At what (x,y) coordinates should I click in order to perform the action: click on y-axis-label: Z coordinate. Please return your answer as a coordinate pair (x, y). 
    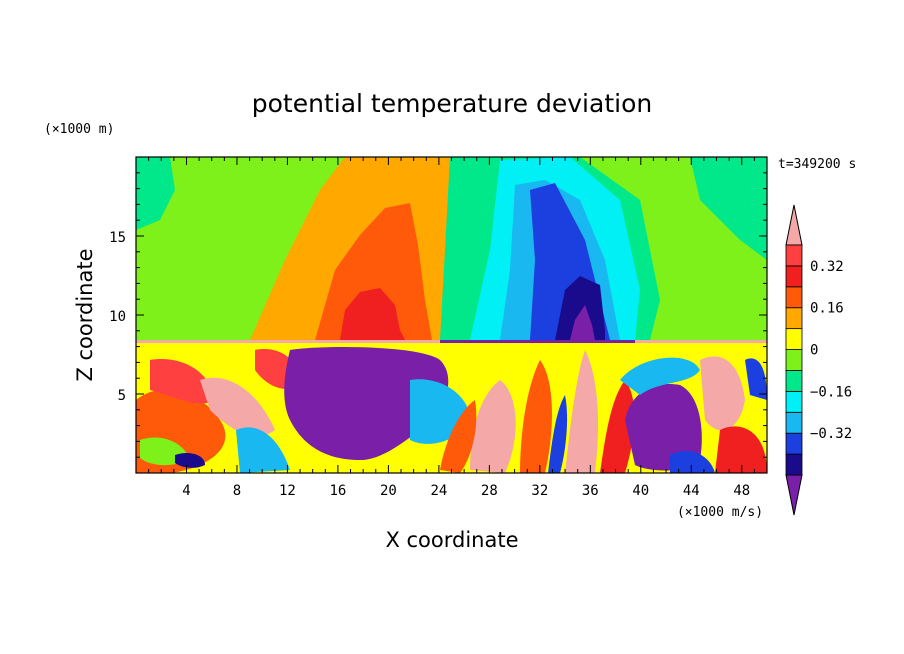
    Looking at the image, I should click on (85, 314).